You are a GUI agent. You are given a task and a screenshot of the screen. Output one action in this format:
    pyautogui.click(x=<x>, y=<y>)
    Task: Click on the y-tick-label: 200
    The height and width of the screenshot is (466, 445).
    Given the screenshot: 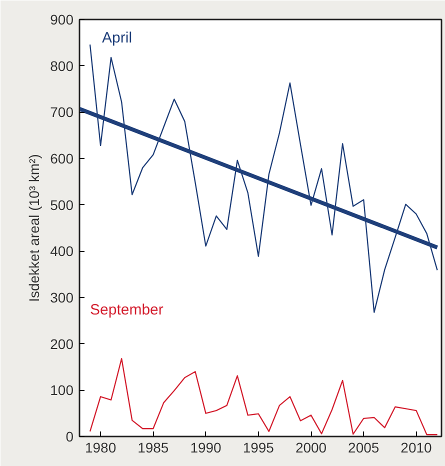 What is the action you would take?
    pyautogui.click(x=62, y=344)
    